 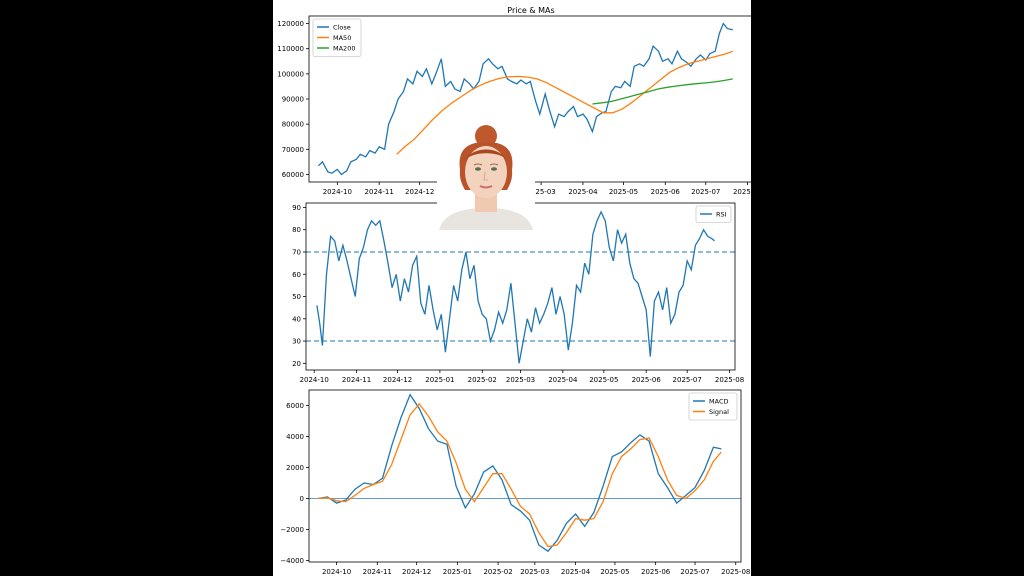 I want to click on y-tick-label: 6000, so click(x=295, y=406).